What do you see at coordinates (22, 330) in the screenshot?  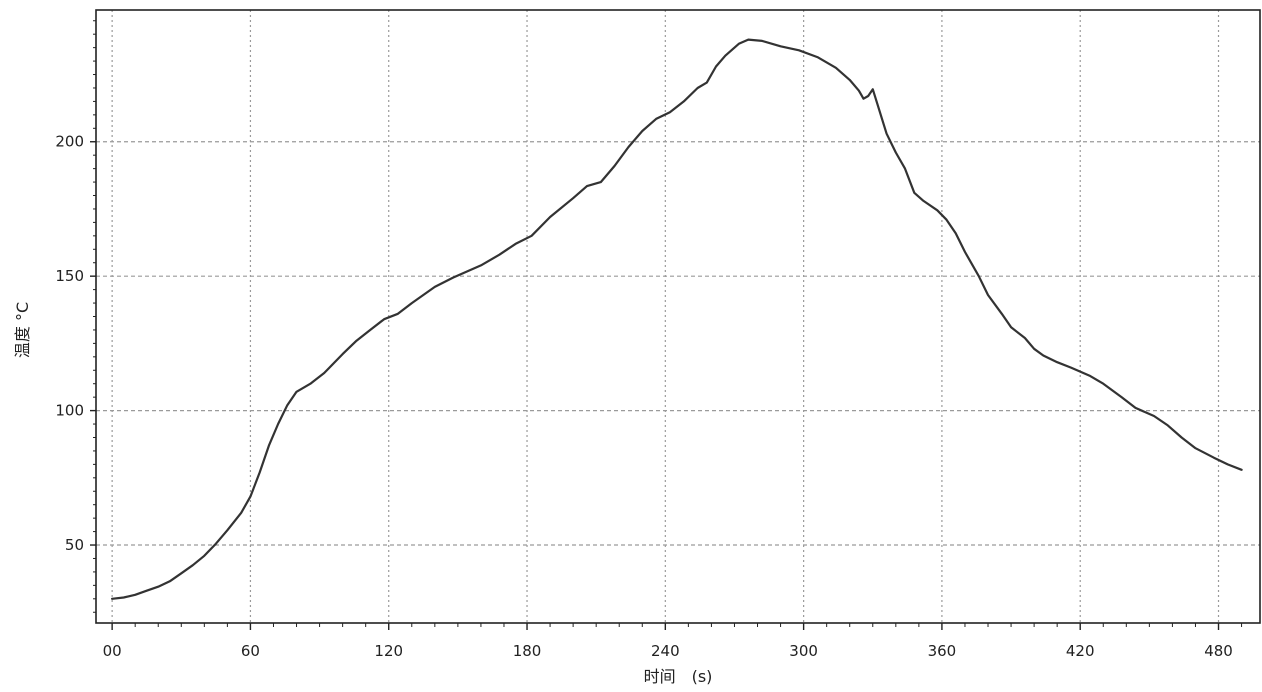 I see `y-axis-title: 温度 °C` at bounding box center [22, 330].